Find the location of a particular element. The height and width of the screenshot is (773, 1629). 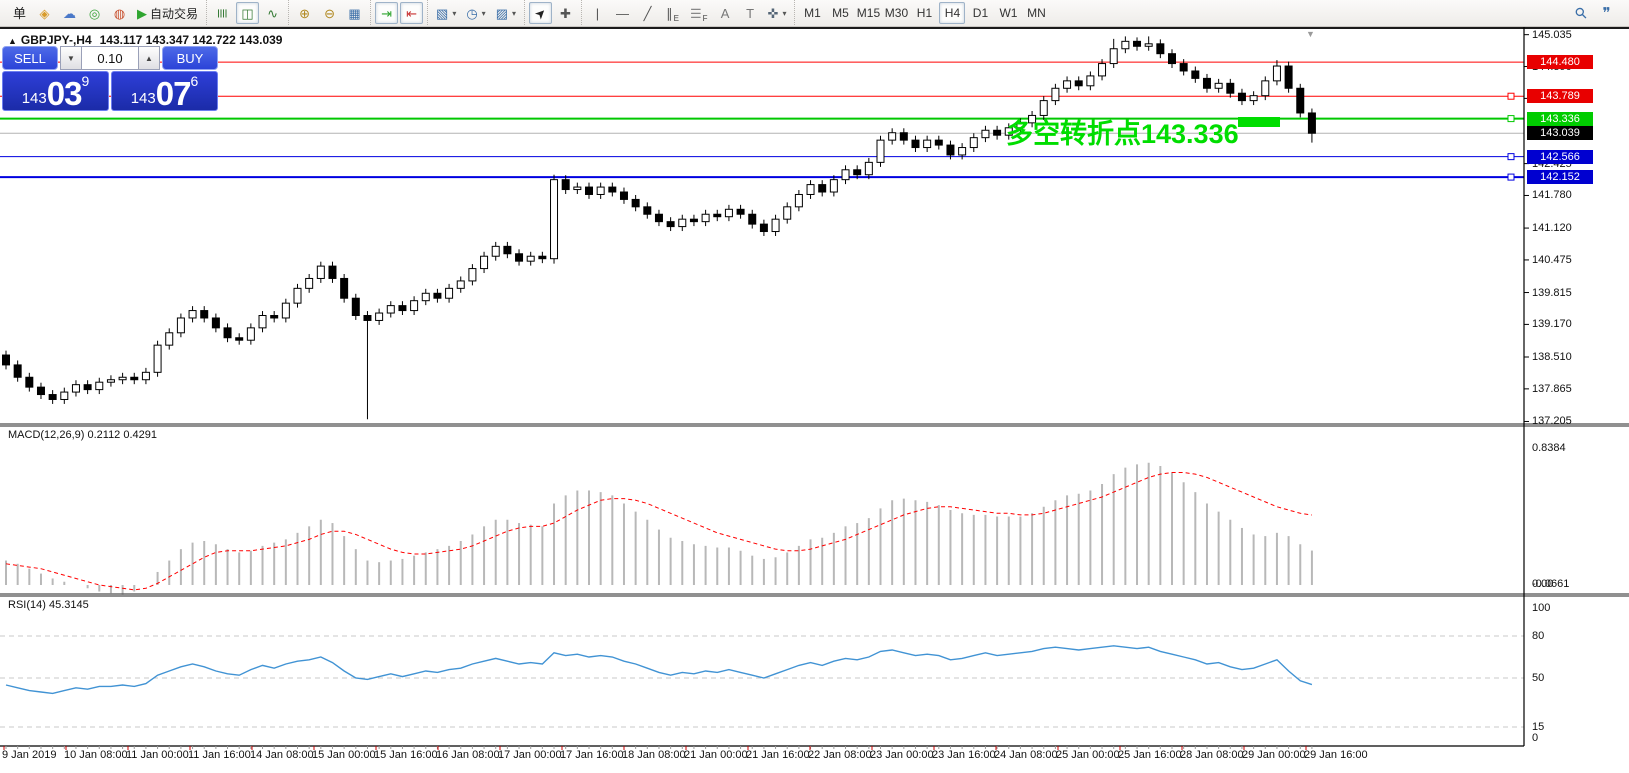

volume-input is located at coordinates (110, 58).